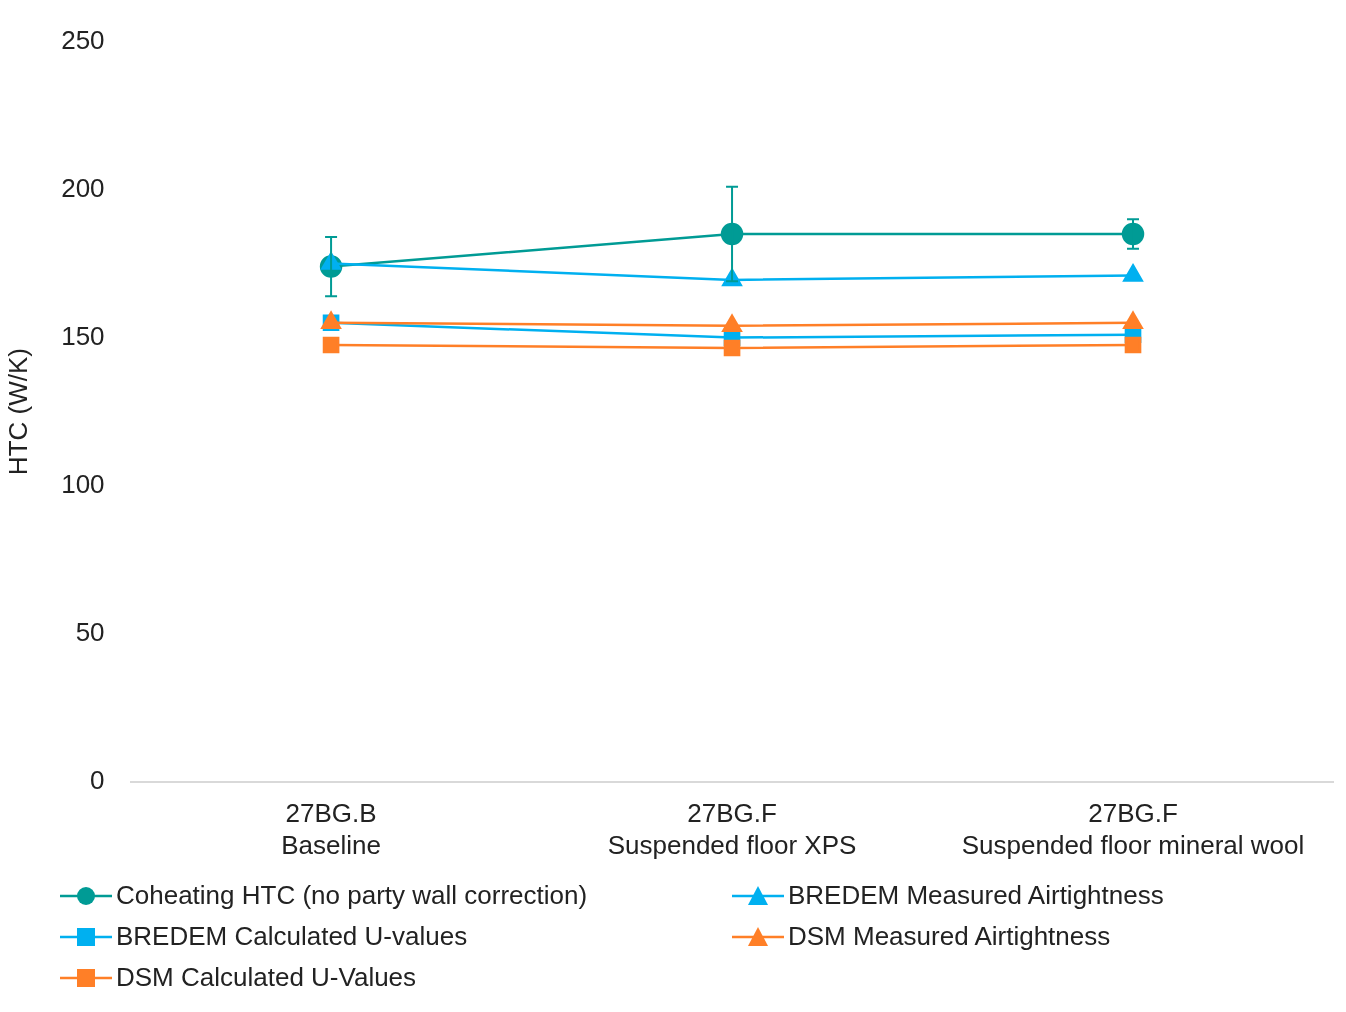 This screenshot has height=1012, width=1346. Describe the element at coordinates (83, 39) in the screenshot. I see `y-tick-label: 250` at that location.